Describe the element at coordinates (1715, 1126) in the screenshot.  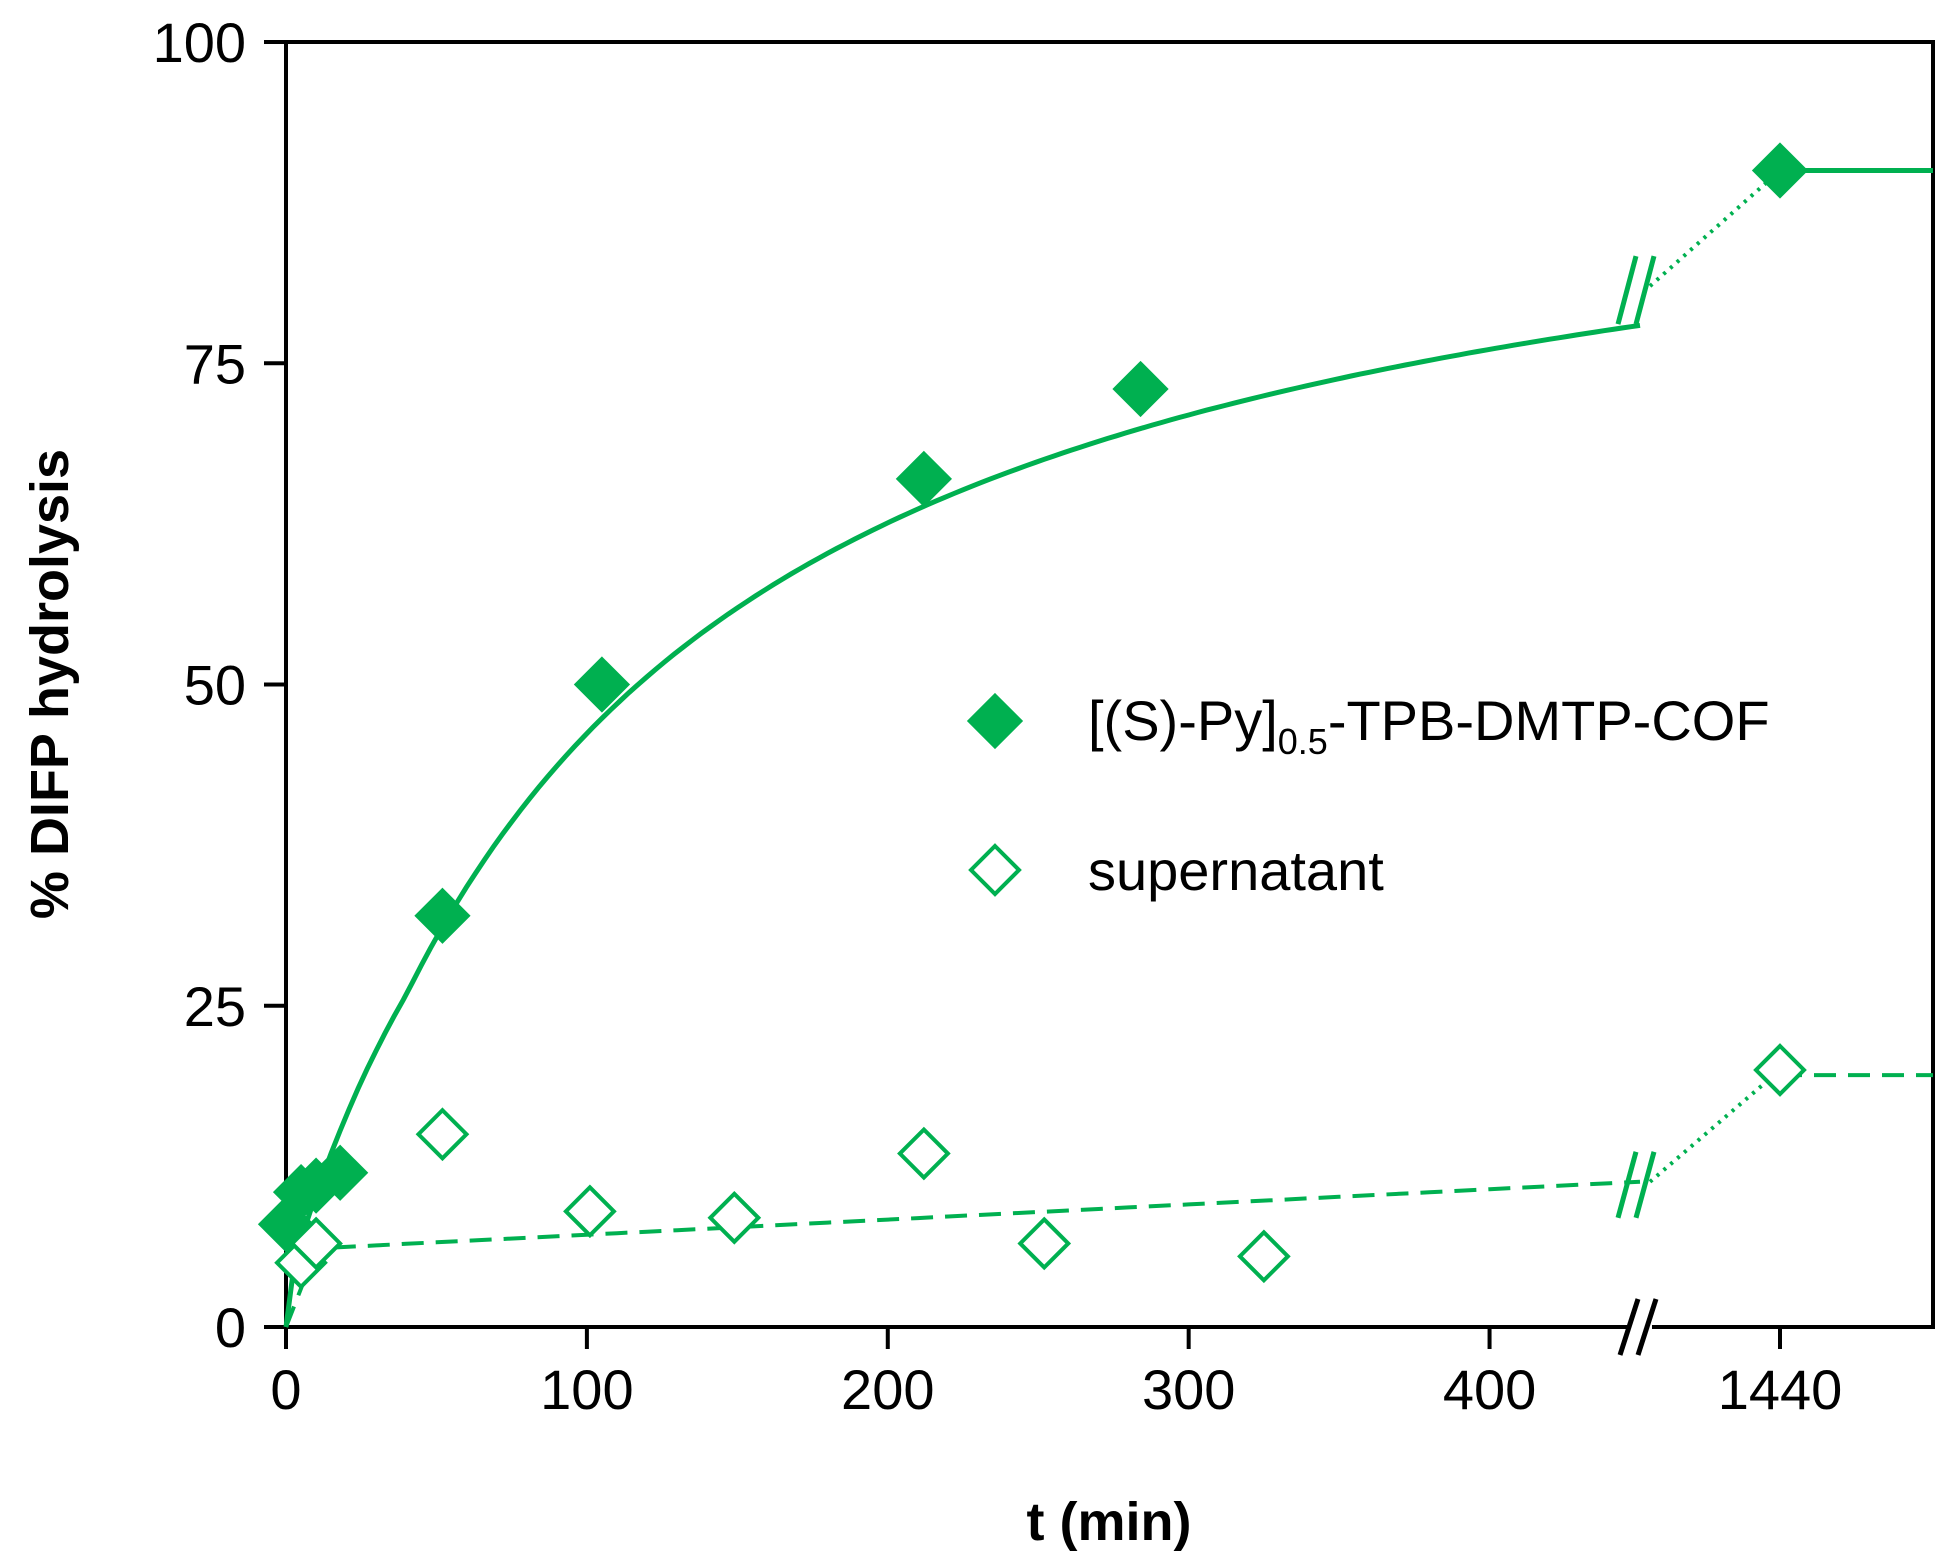
I see `fit-connector-supernatant` at that location.